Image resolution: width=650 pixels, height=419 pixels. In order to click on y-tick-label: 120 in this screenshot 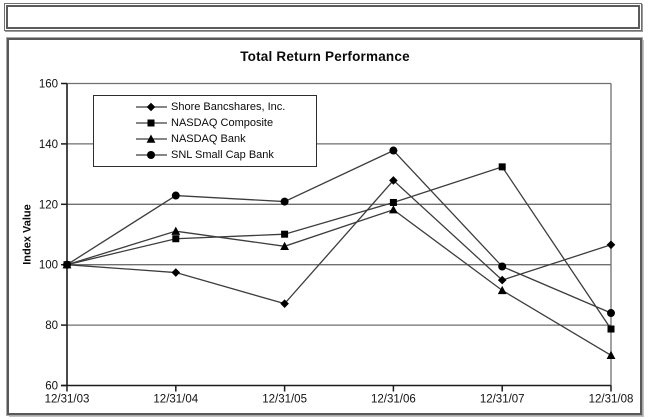, I will do `click(48, 205)`.